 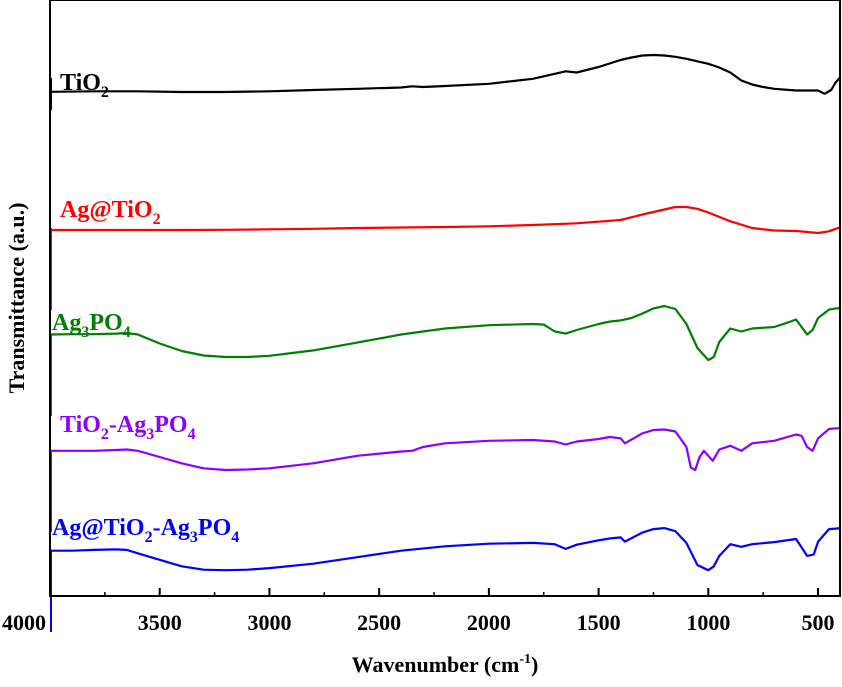 What do you see at coordinates (489, 622) in the screenshot?
I see `x-tick-label: 2000` at bounding box center [489, 622].